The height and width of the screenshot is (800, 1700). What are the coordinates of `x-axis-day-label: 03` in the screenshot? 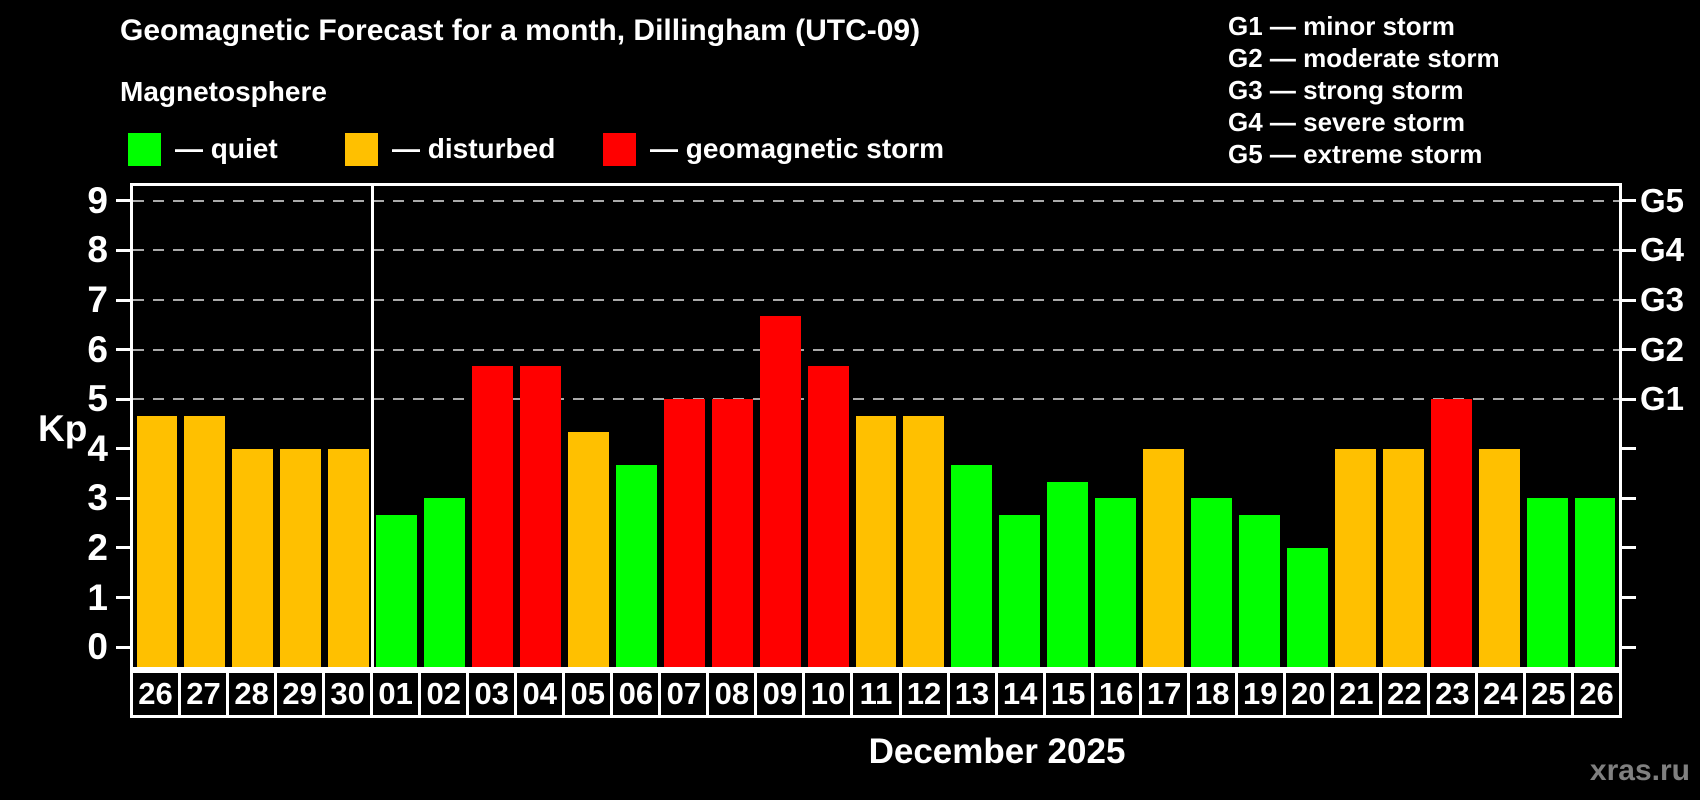 It's located at (490, 694).